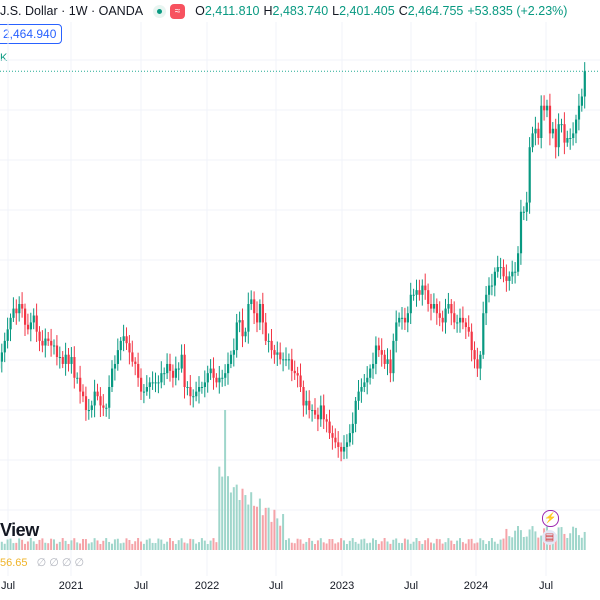  Describe the element at coordinates (232, 11) in the screenshot. I see `ohlc-value: 2,411.810` at that location.